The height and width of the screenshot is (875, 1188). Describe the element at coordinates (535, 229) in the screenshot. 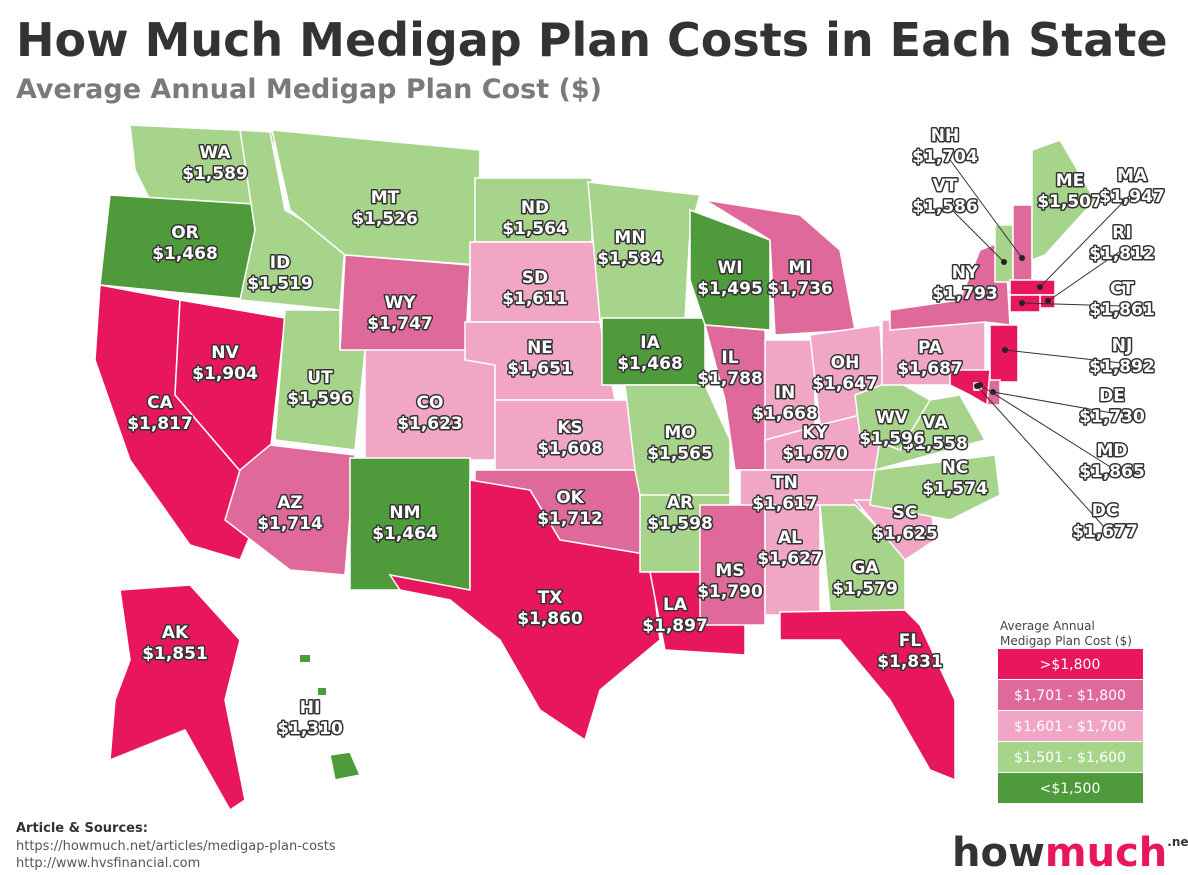

I see `state-cost: $1,564` at that location.